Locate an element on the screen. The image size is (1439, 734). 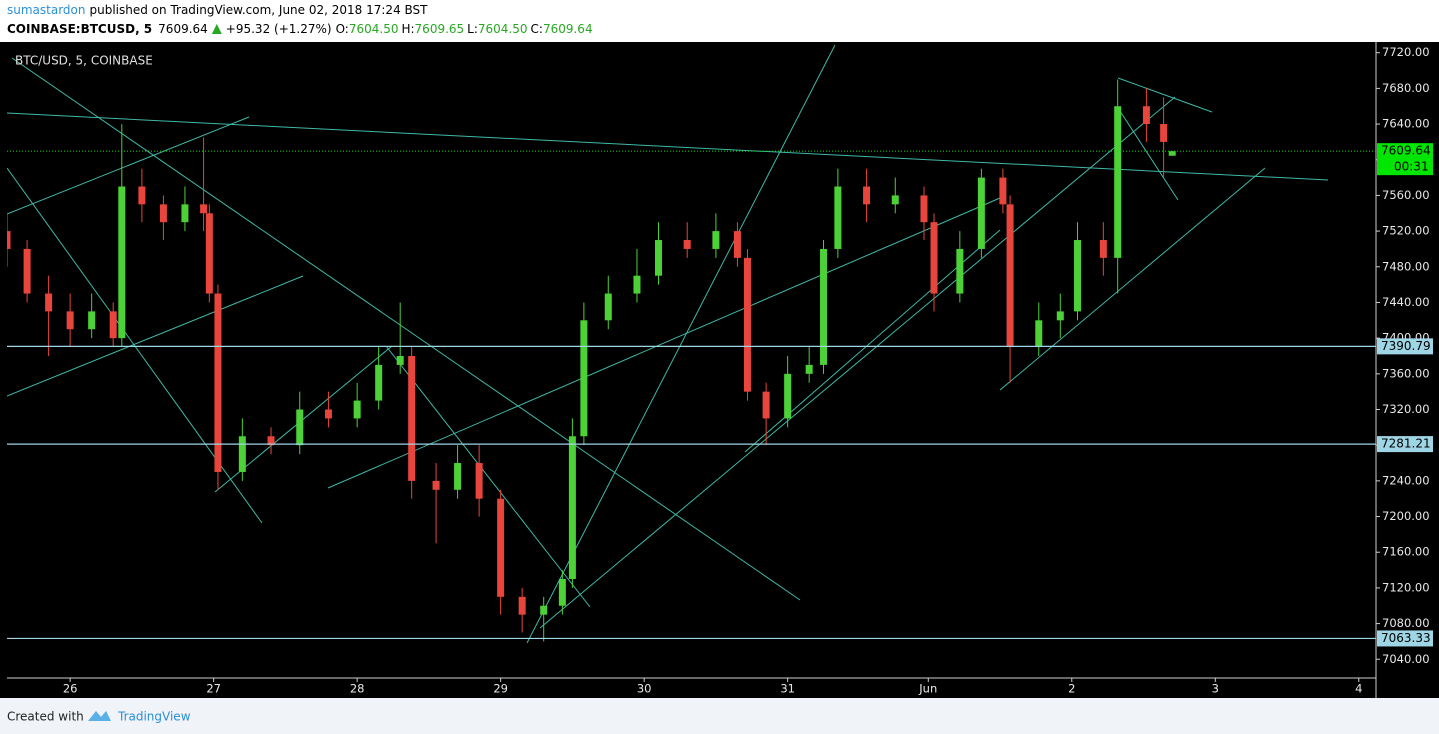
x-tick-label: 31 is located at coordinates (787, 689).